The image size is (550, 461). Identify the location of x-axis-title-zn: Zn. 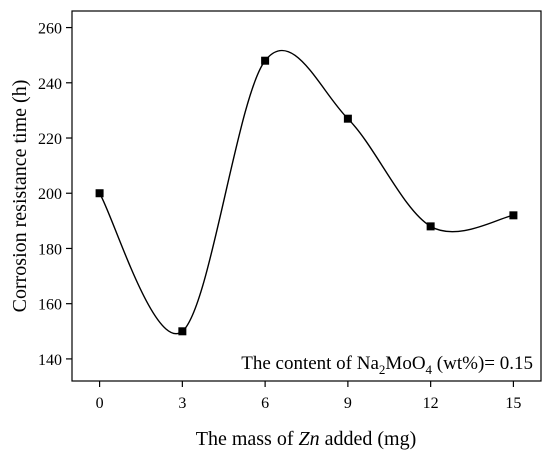
(309, 439).